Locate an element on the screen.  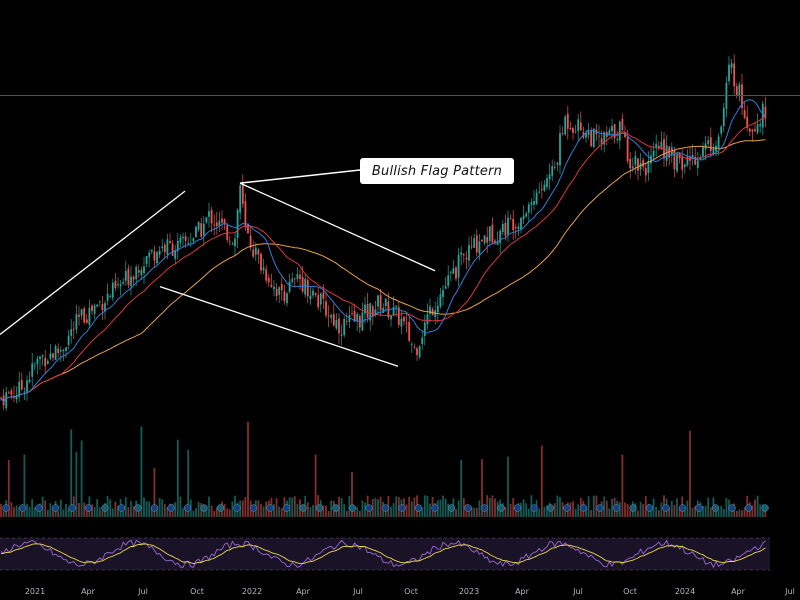
x-tick-label: Oct is located at coordinates (411, 591).